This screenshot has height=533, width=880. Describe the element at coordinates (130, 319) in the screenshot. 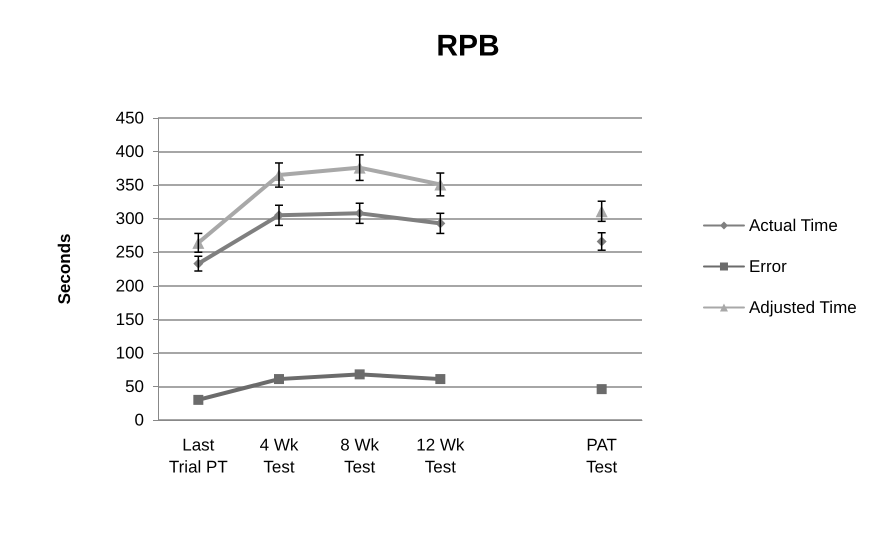

I see `y-tick-label: 150` at that location.